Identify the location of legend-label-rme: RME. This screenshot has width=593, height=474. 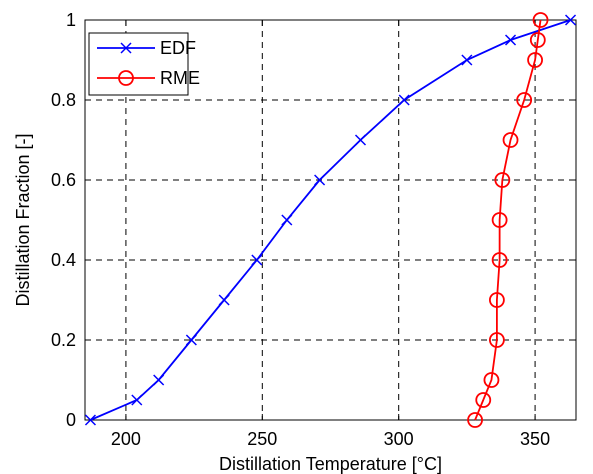
(180, 78).